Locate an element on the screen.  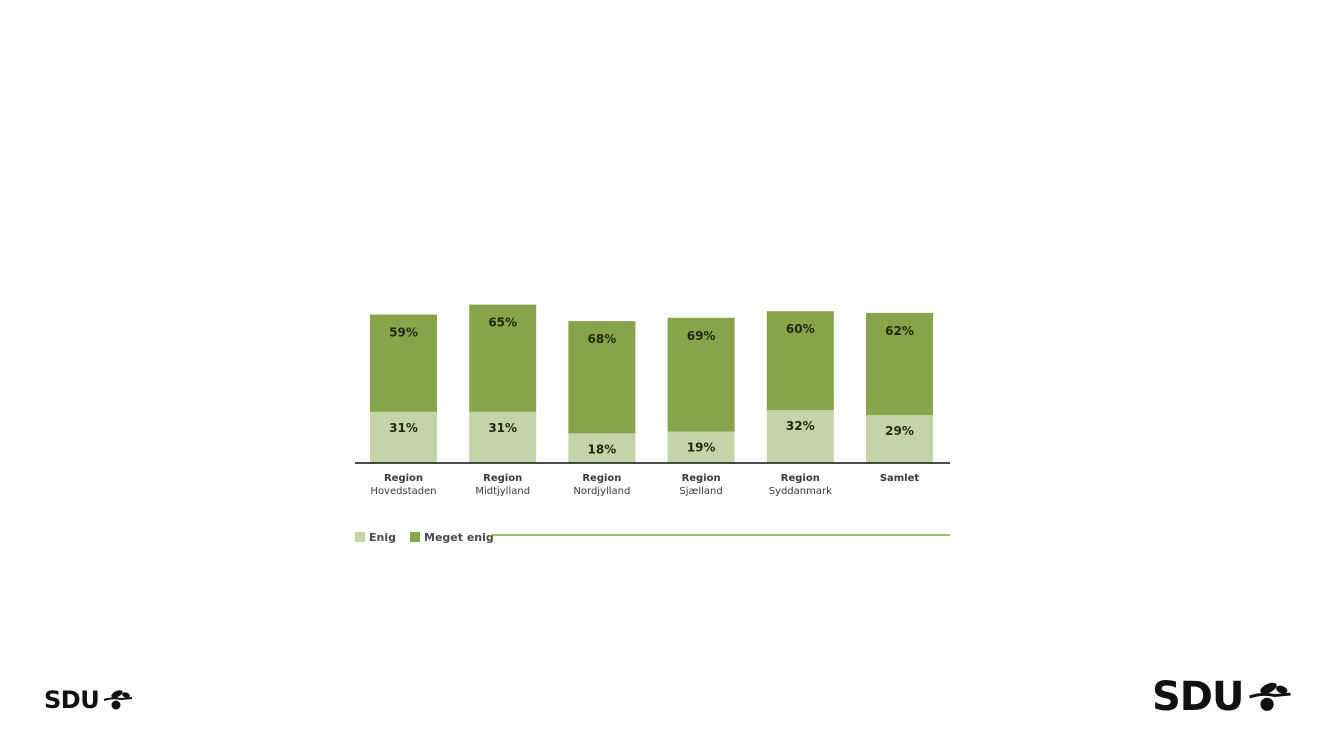
data-label-meget-enig: 59% is located at coordinates (403, 333).